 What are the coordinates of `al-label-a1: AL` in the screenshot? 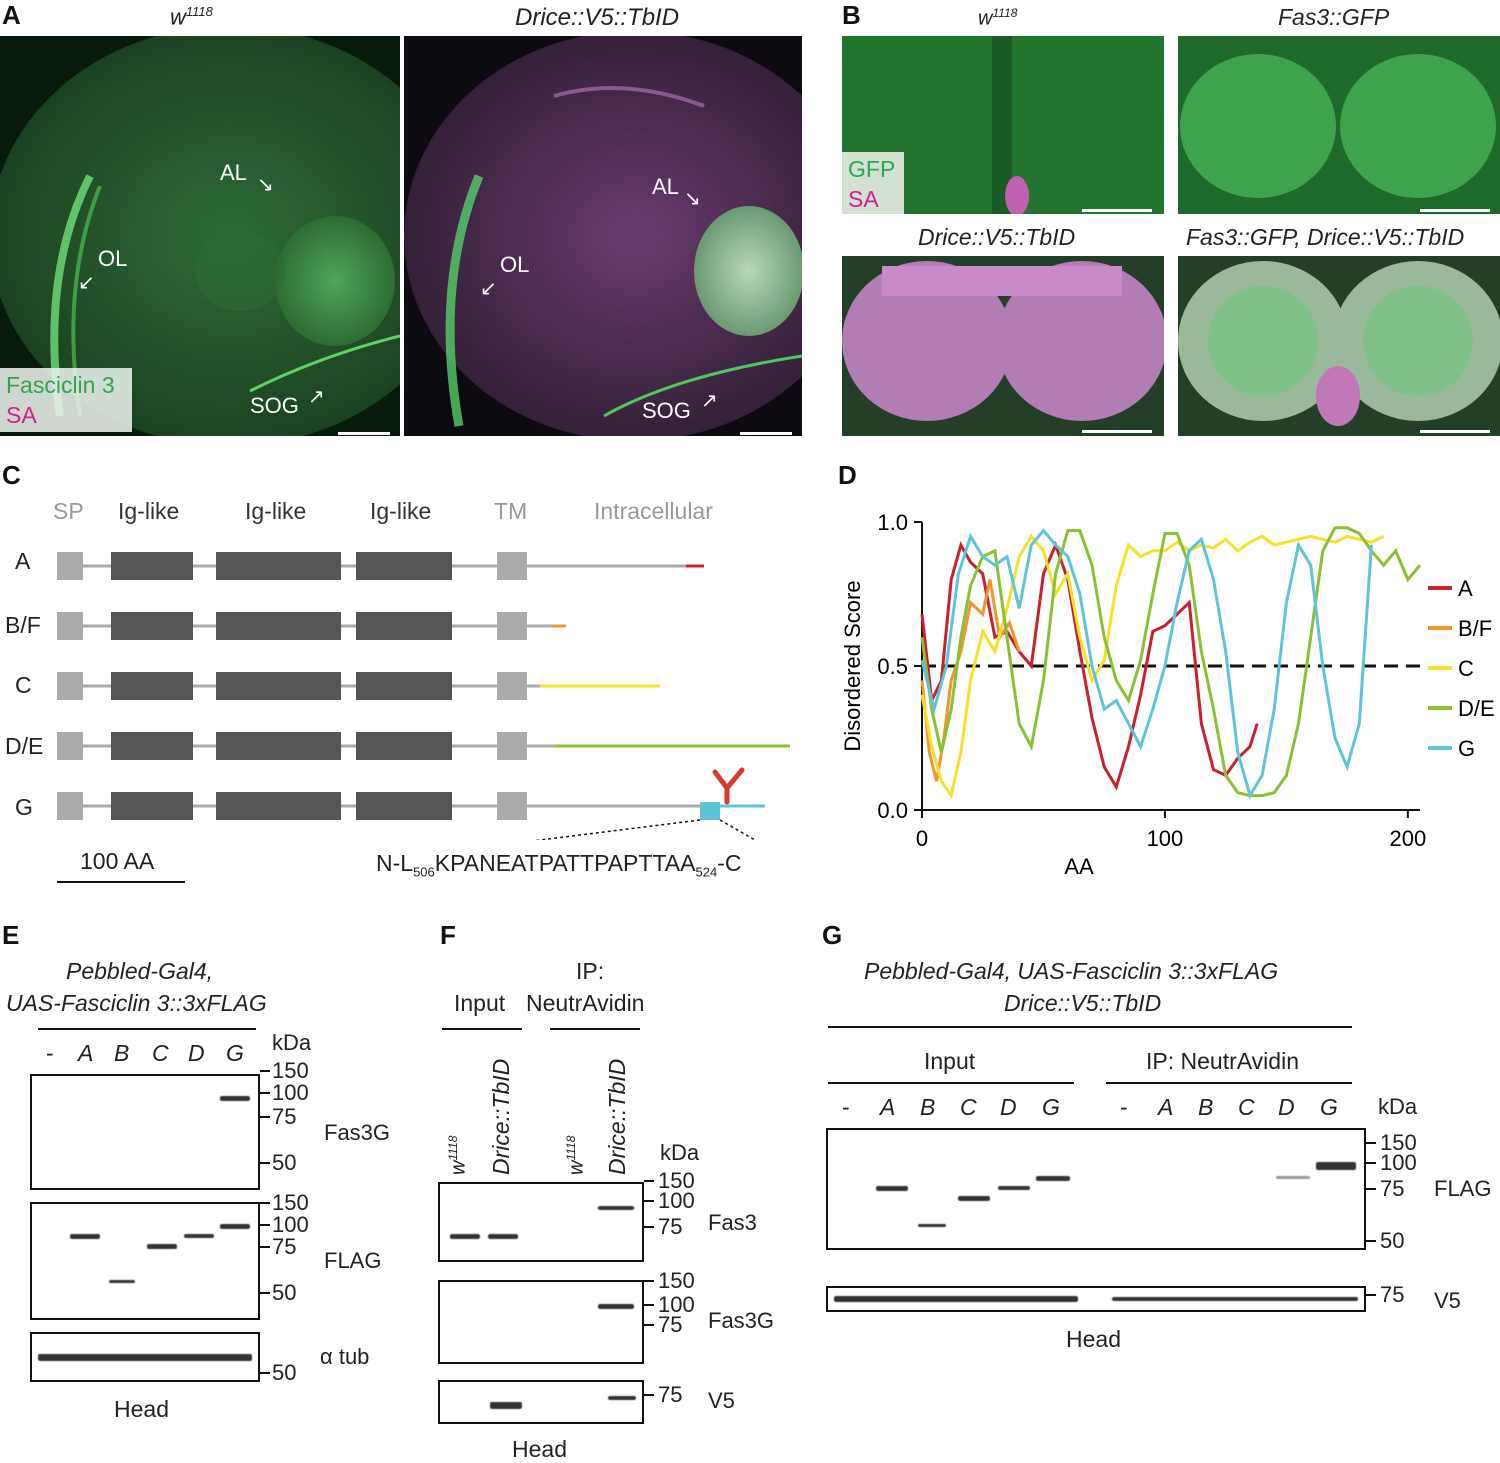 It's located at (233, 172).